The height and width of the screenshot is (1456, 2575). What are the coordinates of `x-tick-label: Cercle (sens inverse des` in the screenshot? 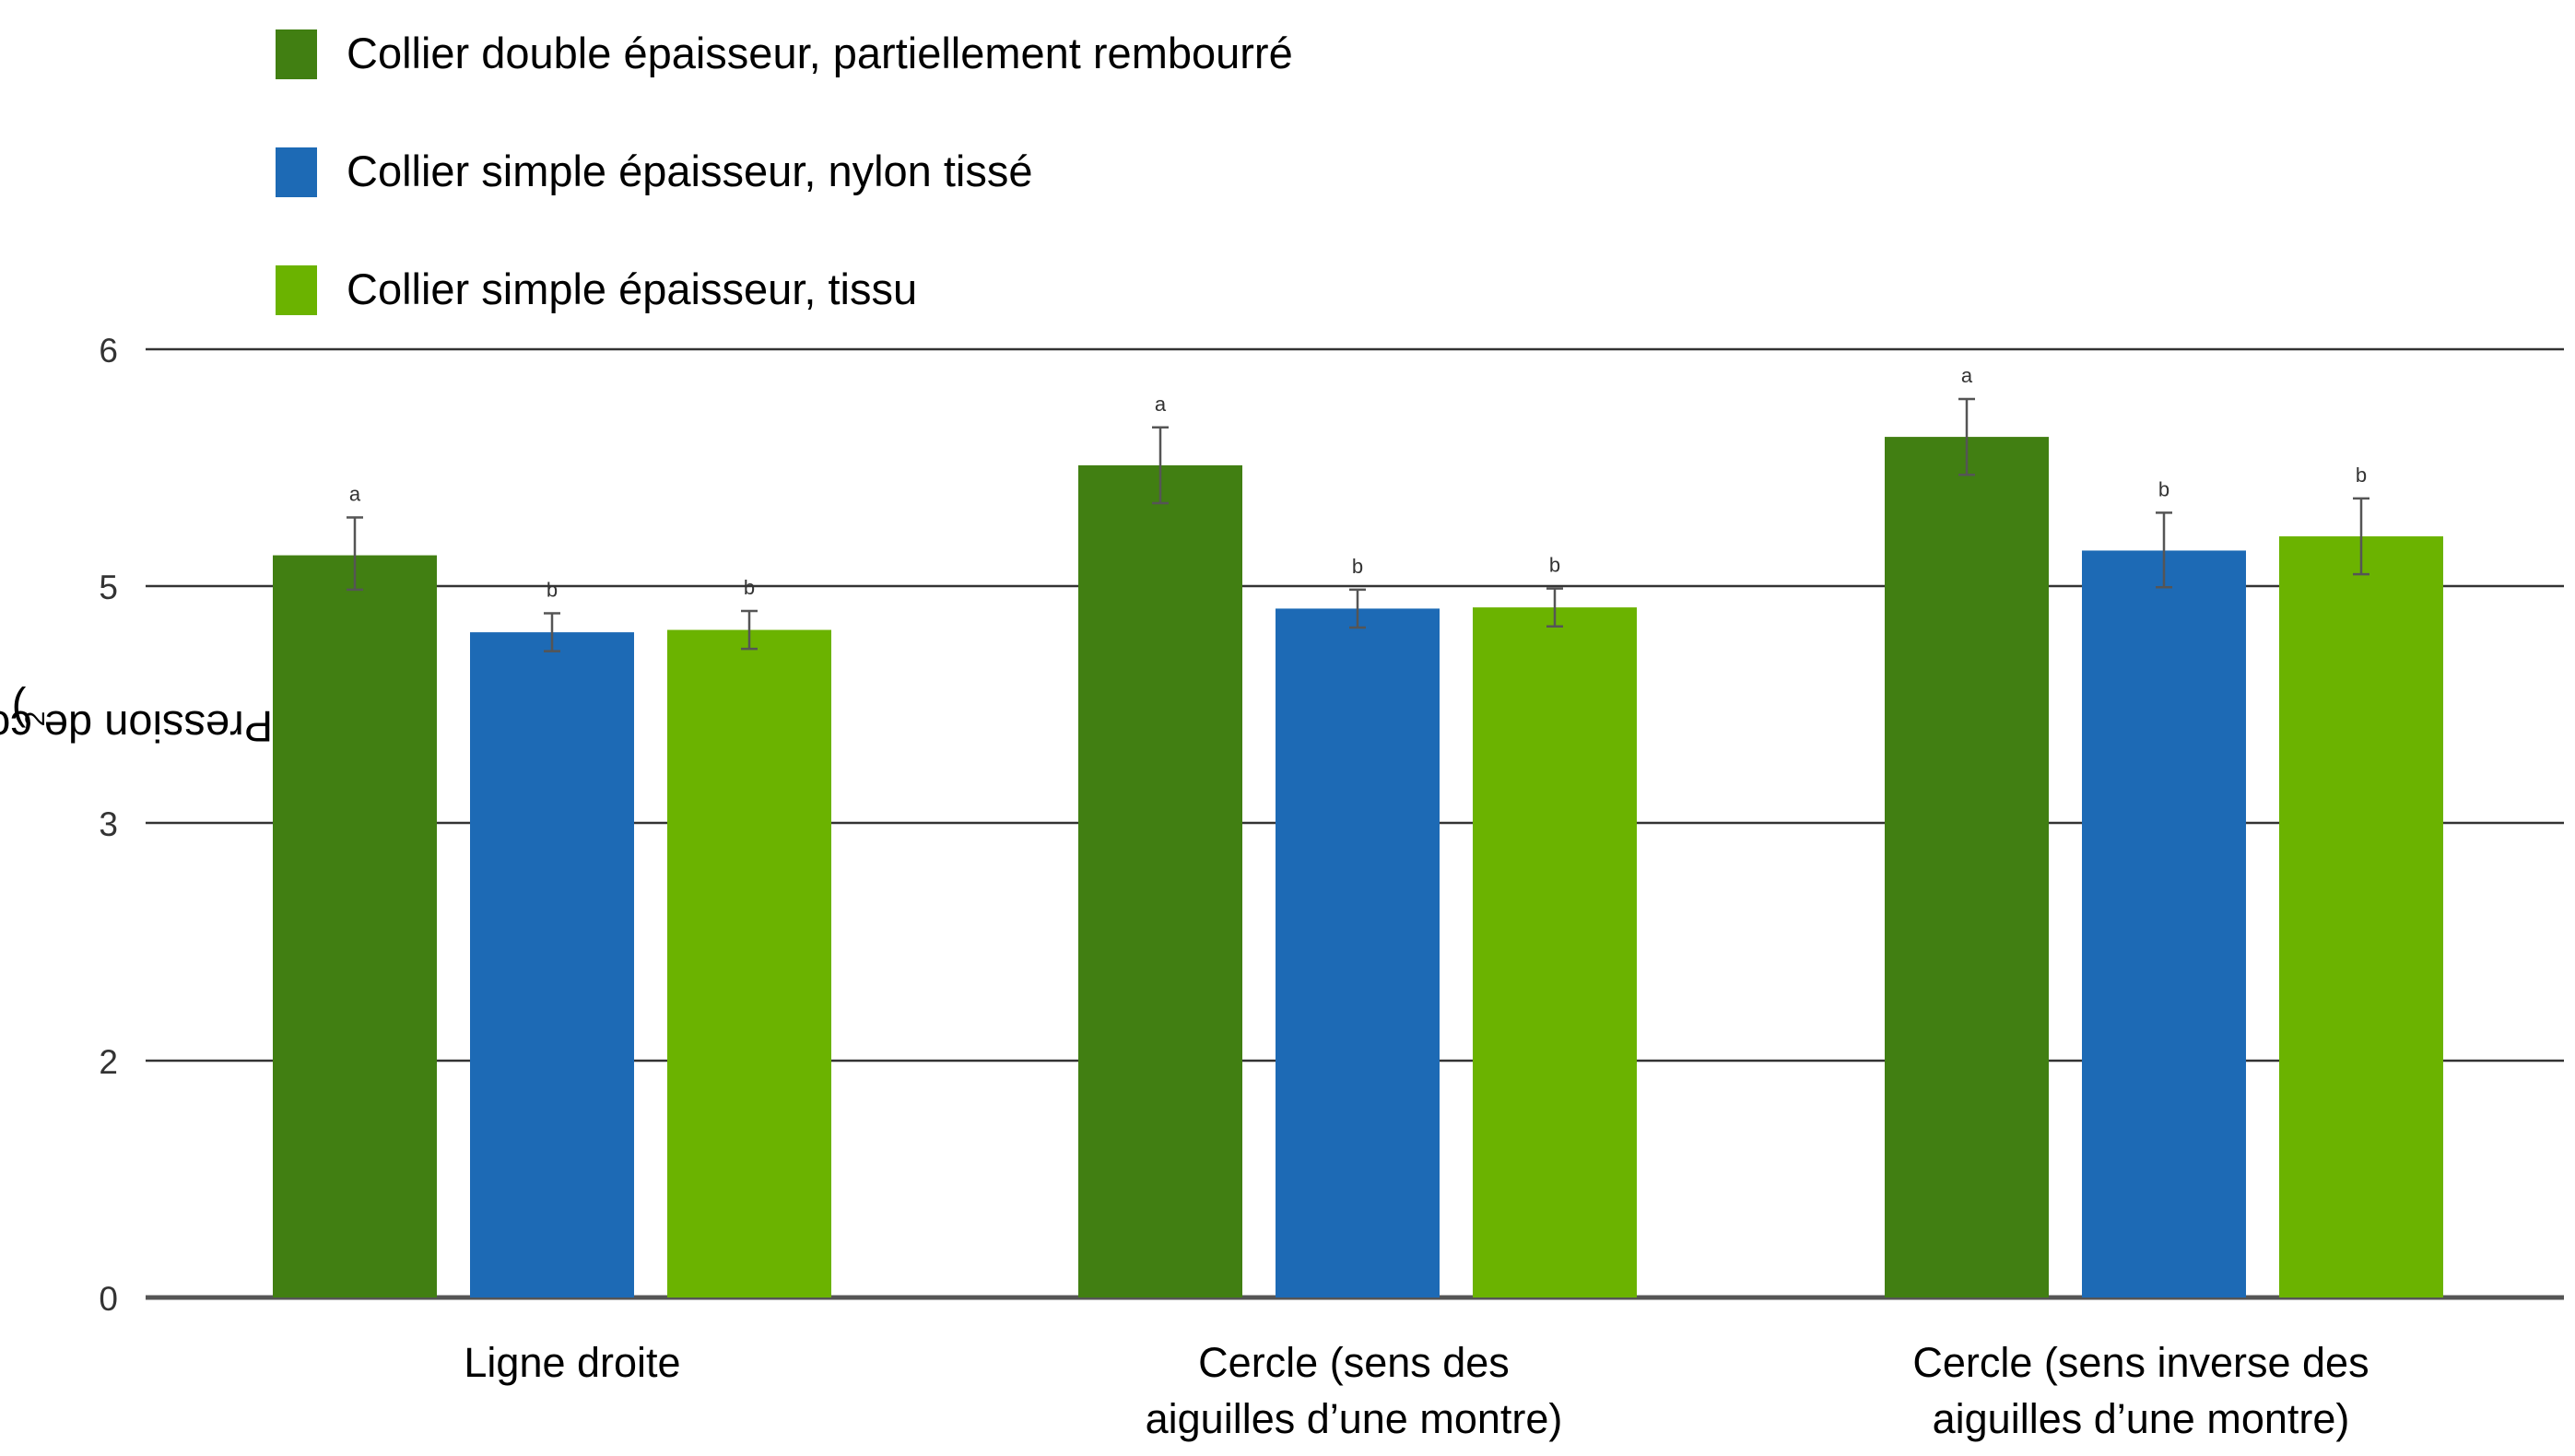 It's located at (2140, 1362).